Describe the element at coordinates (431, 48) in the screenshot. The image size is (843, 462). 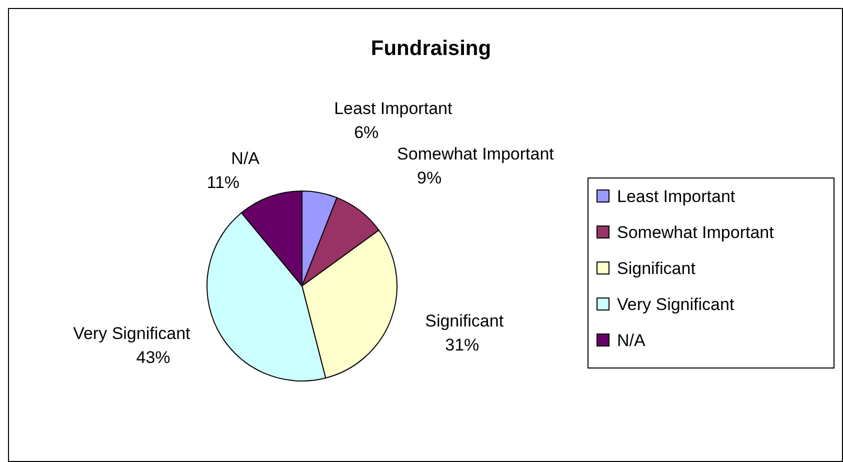
I see `chart-title: Fundraising` at that location.